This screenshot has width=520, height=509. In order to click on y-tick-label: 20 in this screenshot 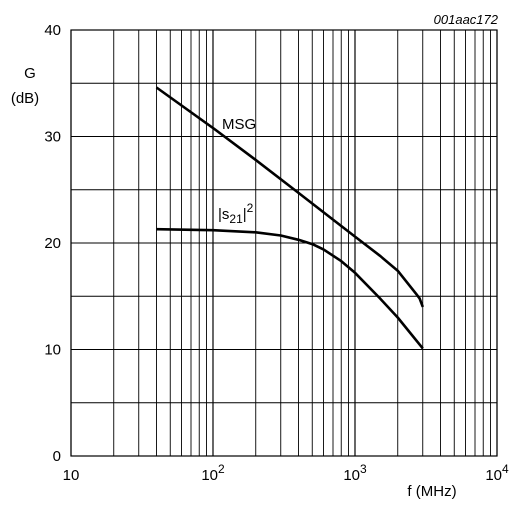, I will do `click(52, 243)`.